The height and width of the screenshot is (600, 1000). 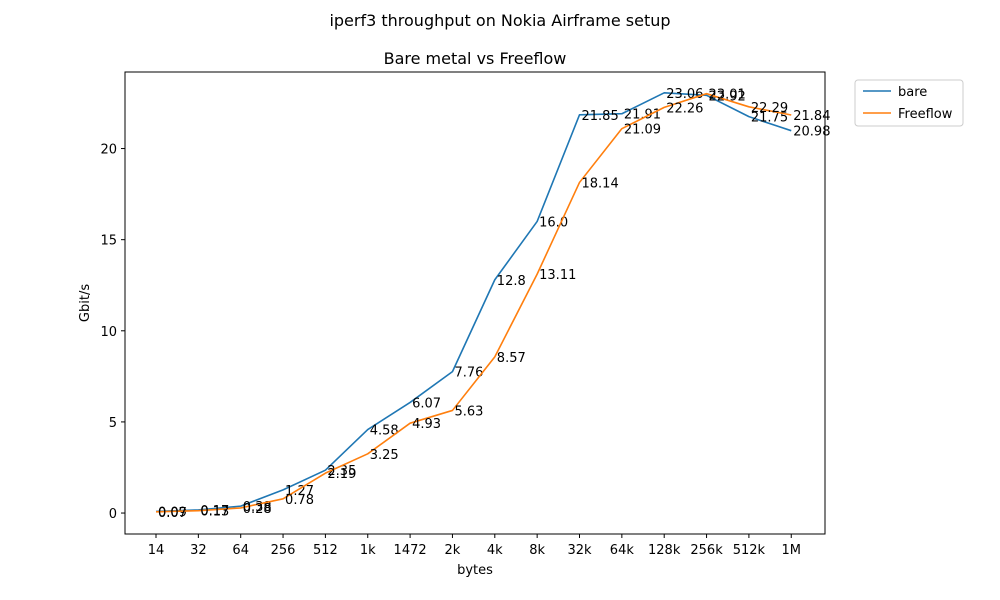 I want to click on x-tick-label: 512k, so click(x=749, y=550).